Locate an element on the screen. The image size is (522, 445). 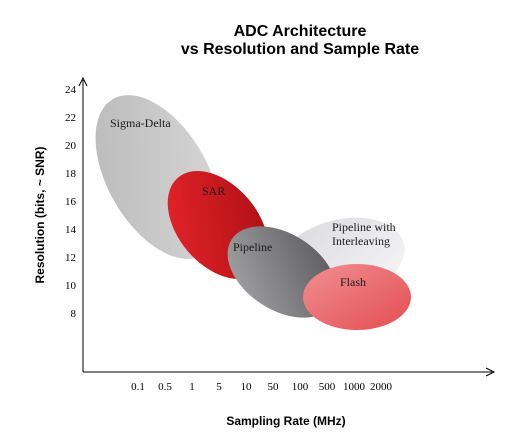
y-tick-label: 20 is located at coordinates (71, 146).